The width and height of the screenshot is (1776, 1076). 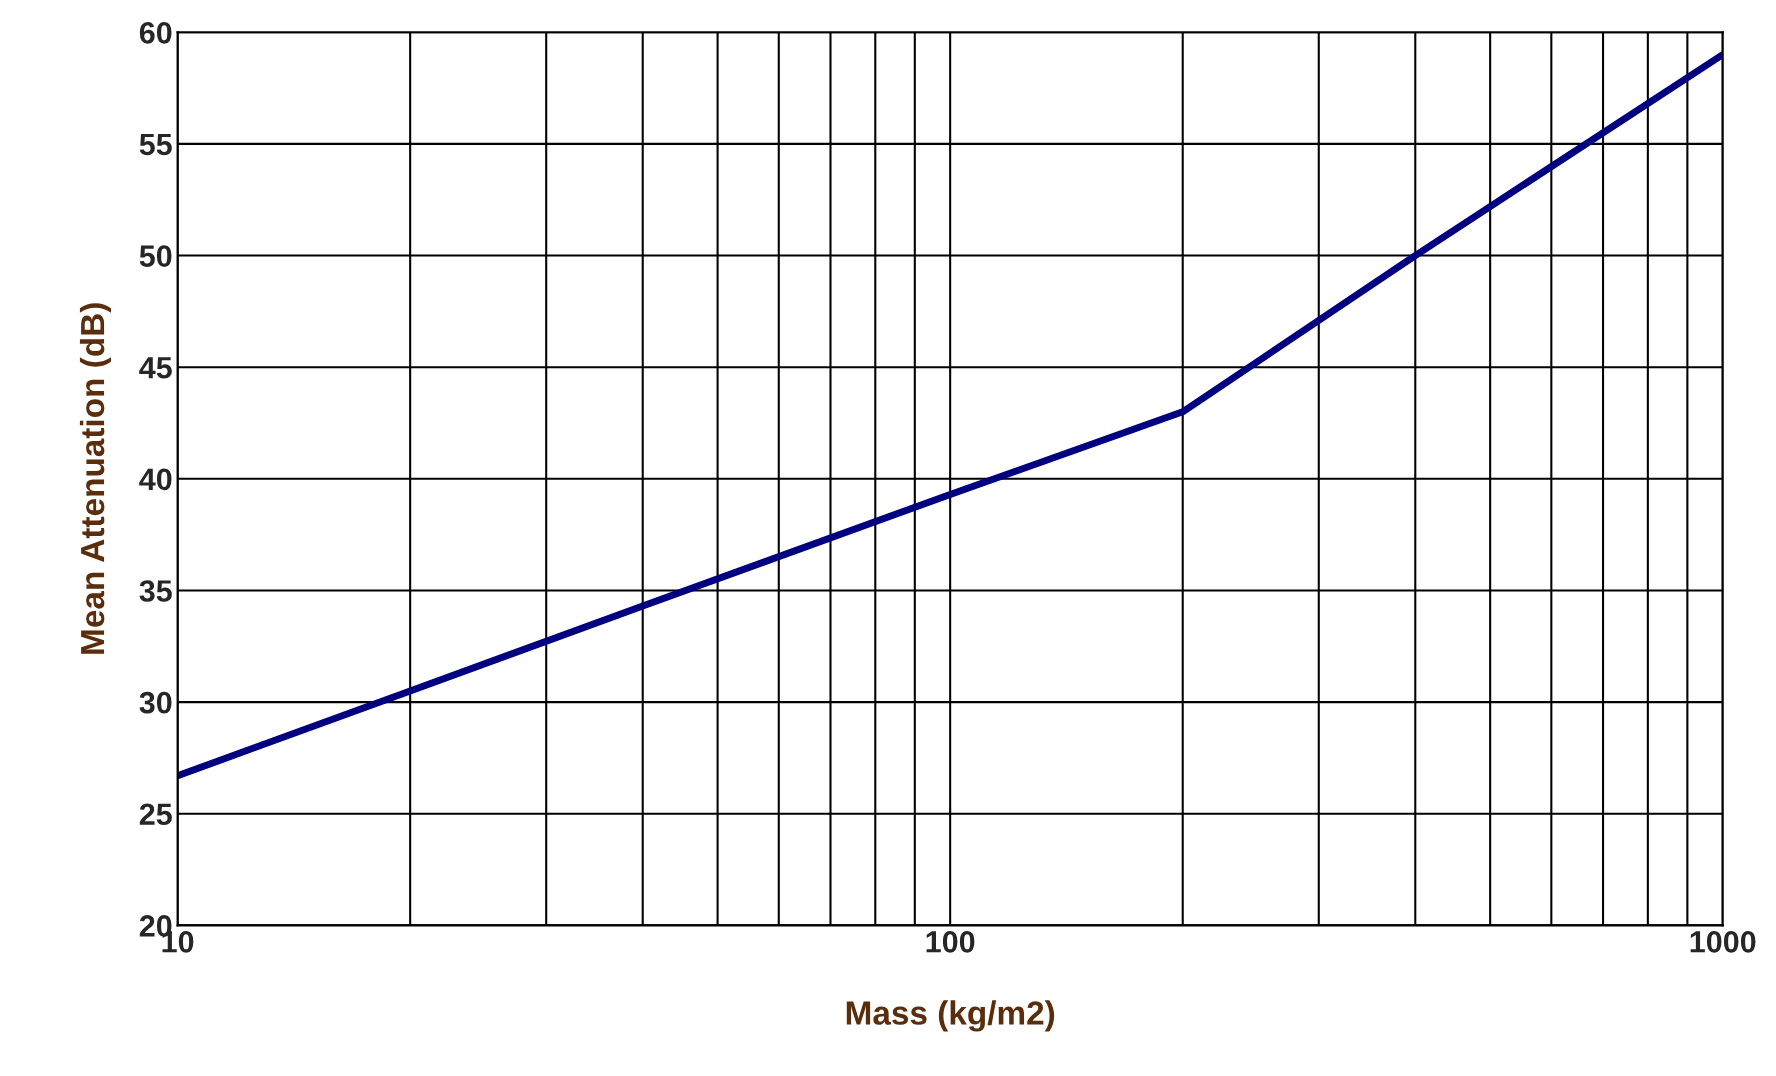 I want to click on y-tick-label: 30, so click(x=155, y=702).